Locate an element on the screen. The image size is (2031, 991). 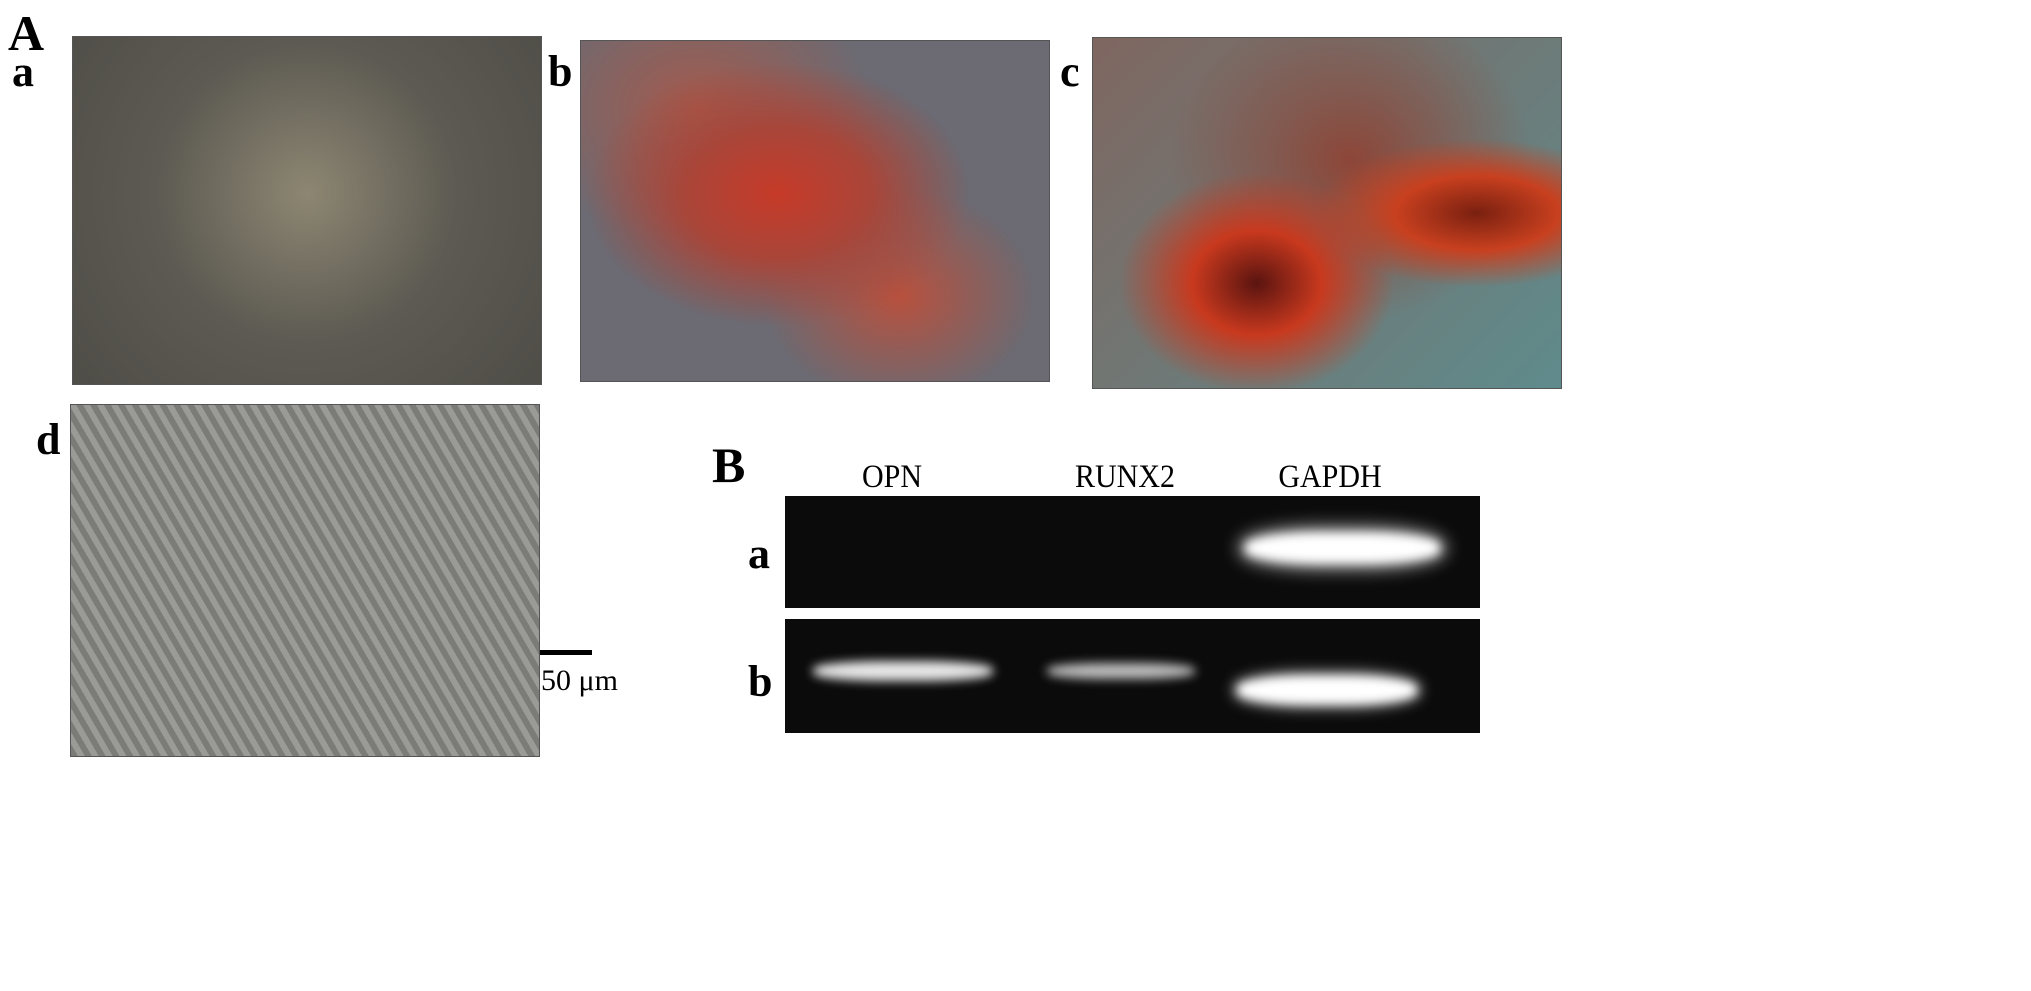
panel-A-label: A is located at coordinates (26, 33).